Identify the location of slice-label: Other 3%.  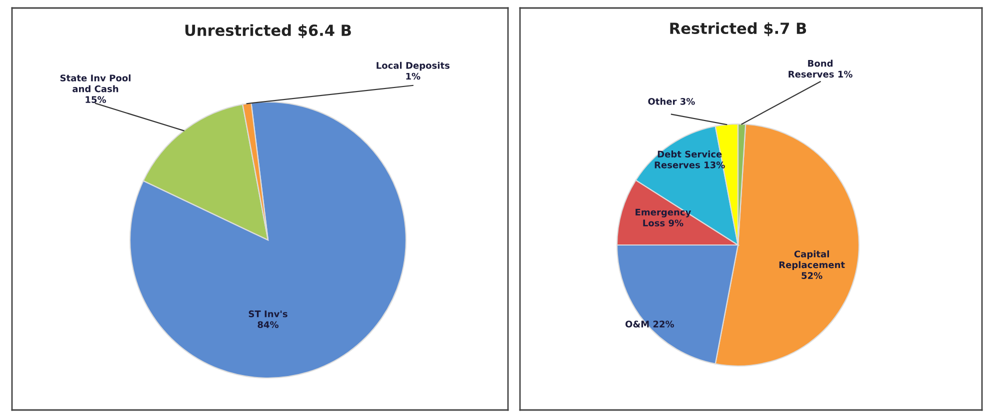
(671, 101).